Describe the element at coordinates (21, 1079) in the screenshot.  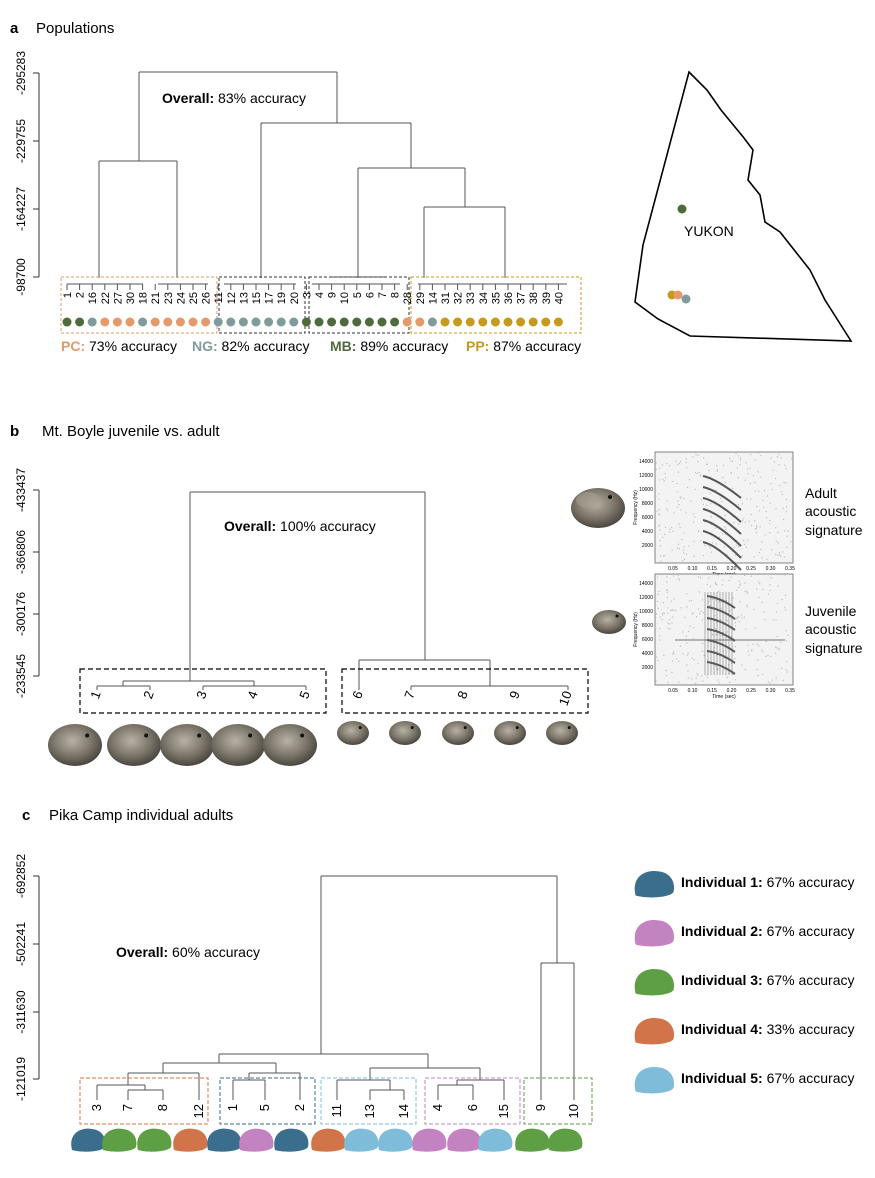
I see `y-tick-label: -121019` at that location.